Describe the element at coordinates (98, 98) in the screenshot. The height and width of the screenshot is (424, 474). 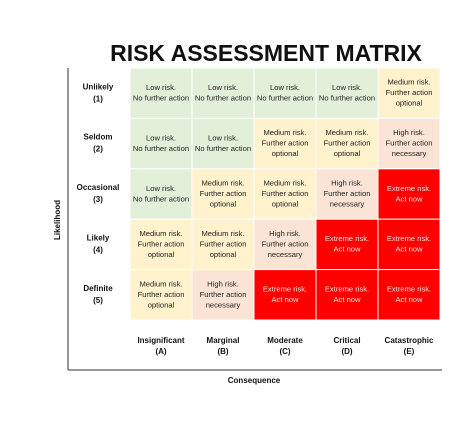
I see `row-code: (1)` at that location.